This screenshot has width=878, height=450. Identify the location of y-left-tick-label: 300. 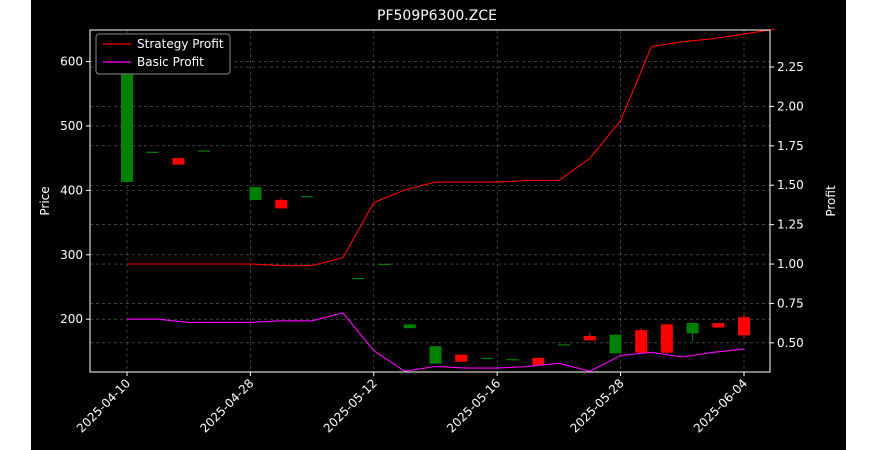
(71, 255).